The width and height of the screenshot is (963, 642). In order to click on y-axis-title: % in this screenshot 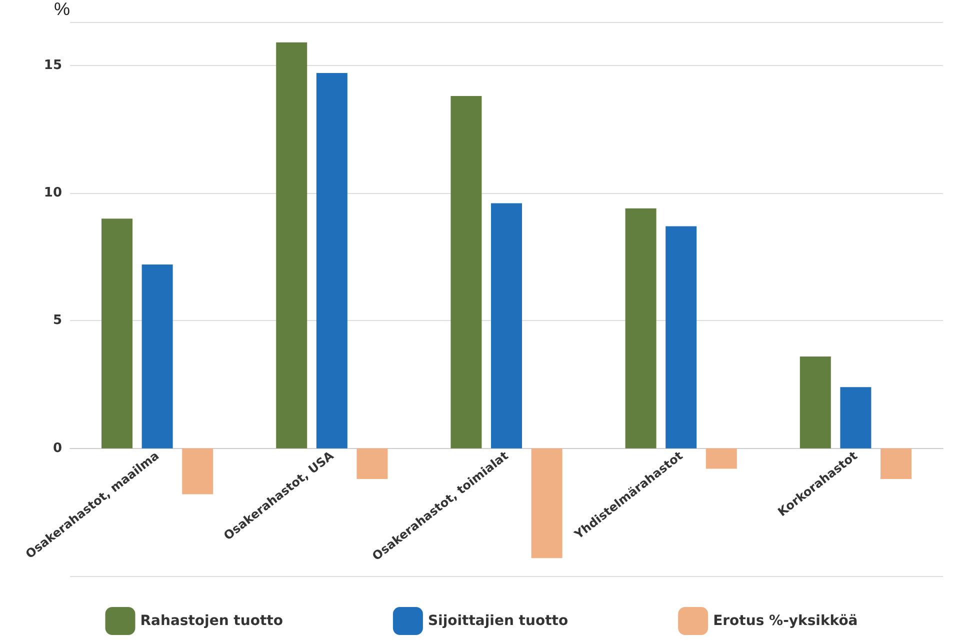, I will do `click(62, 9)`.